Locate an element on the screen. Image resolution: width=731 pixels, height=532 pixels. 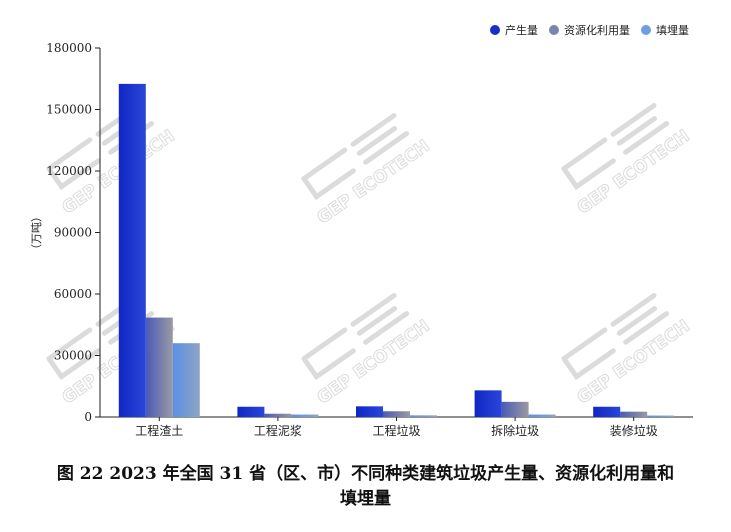
x-tick-label: 工程垃圾 is located at coordinates (396, 430).